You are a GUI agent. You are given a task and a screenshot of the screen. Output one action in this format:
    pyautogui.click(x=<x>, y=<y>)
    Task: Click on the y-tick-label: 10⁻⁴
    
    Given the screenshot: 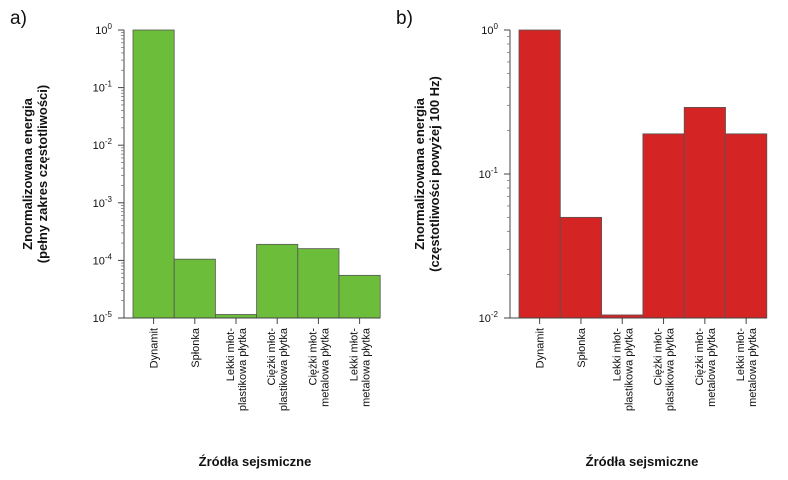 What is the action you would take?
    pyautogui.click(x=103, y=259)
    